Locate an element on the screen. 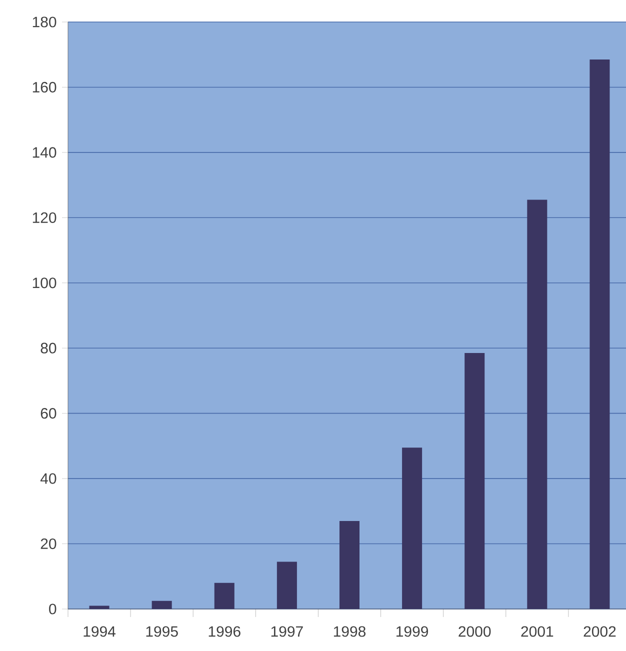 The width and height of the screenshot is (626, 651). y-tick-label: 0 is located at coordinates (52, 609).